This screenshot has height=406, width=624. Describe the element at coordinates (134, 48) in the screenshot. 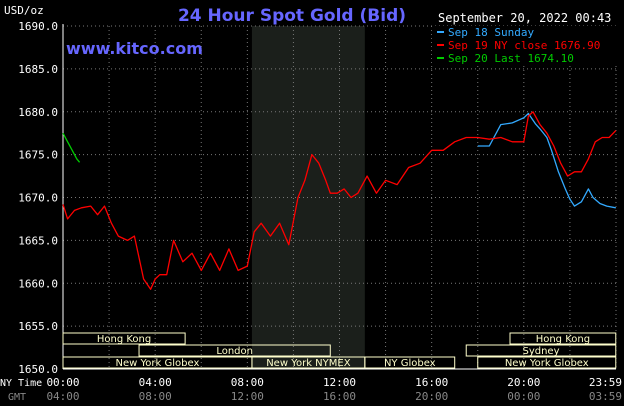

I see `source-watermark: www.kitco.com` at that location.